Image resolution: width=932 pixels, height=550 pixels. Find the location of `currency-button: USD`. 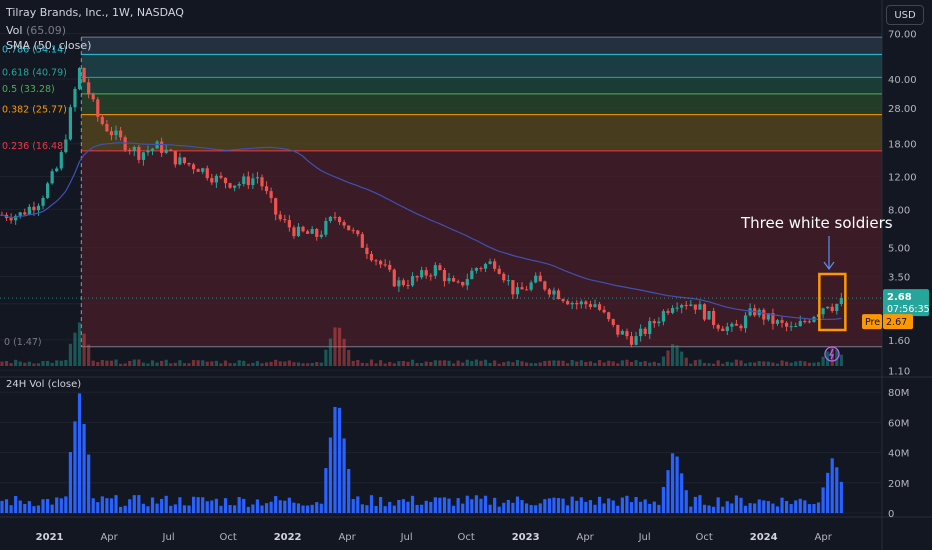

currency-button: USD is located at coordinates (905, 15).